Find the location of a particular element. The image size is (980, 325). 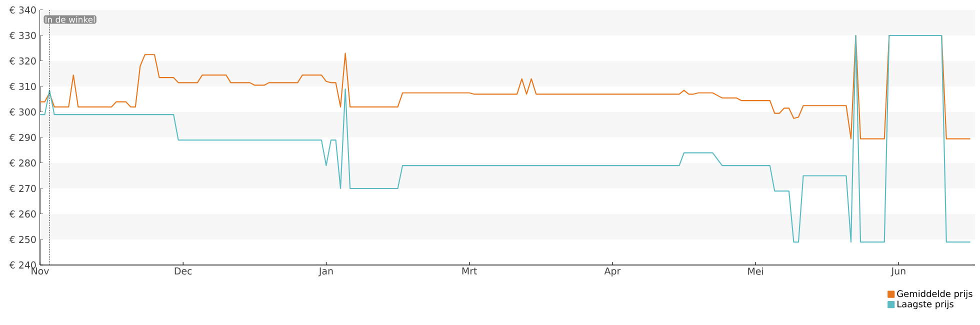

annotation: In de winkel is located at coordinates (70, 19).